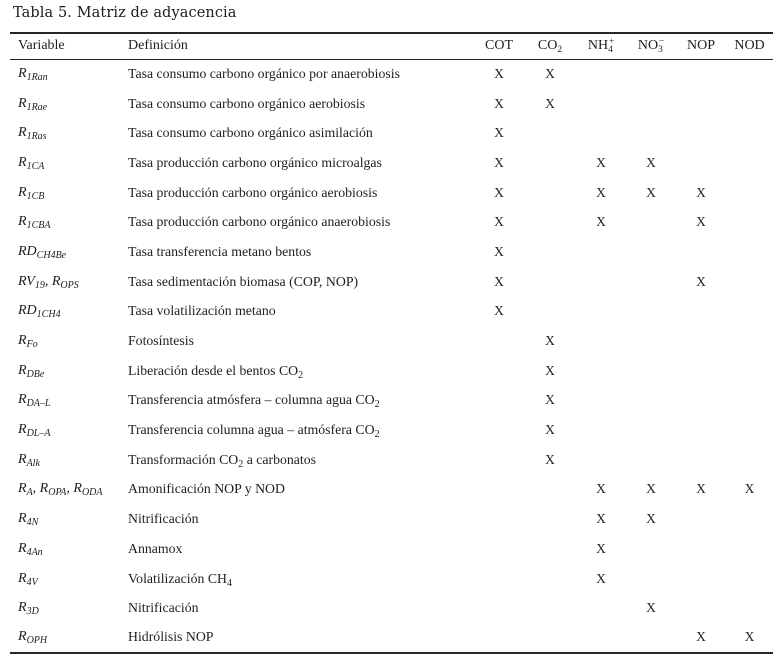 This screenshot has height=661, width=783. What do you see at coordinates (158, 46) in the screenshot?
I see `text-part: Definición` at bounding box center [158, 46].